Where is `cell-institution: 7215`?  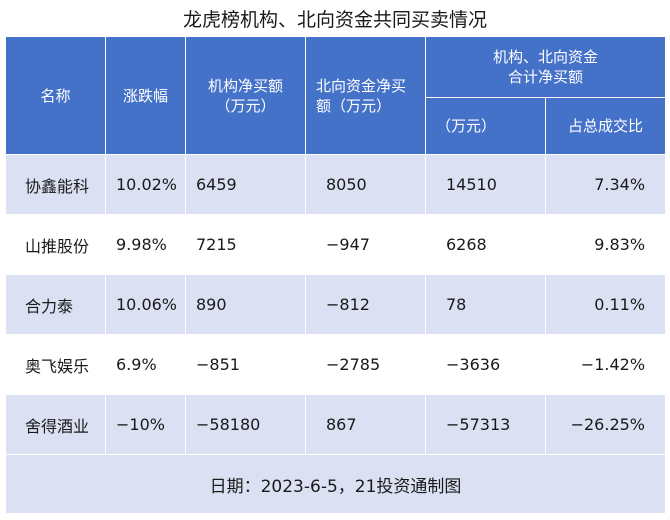
cell-institution: 7215 is located at coordinates (245, 244).